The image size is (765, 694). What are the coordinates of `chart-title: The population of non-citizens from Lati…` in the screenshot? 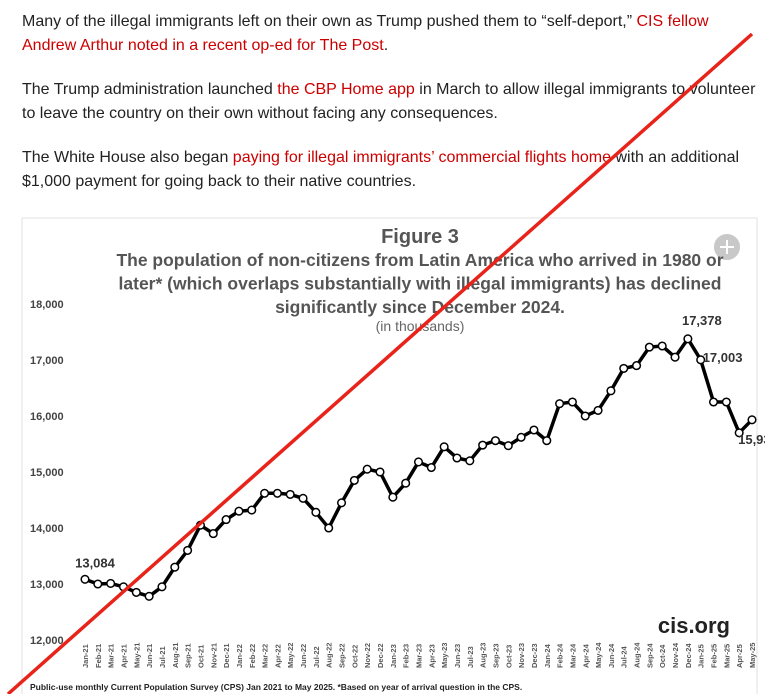 It's located at (419, 260).